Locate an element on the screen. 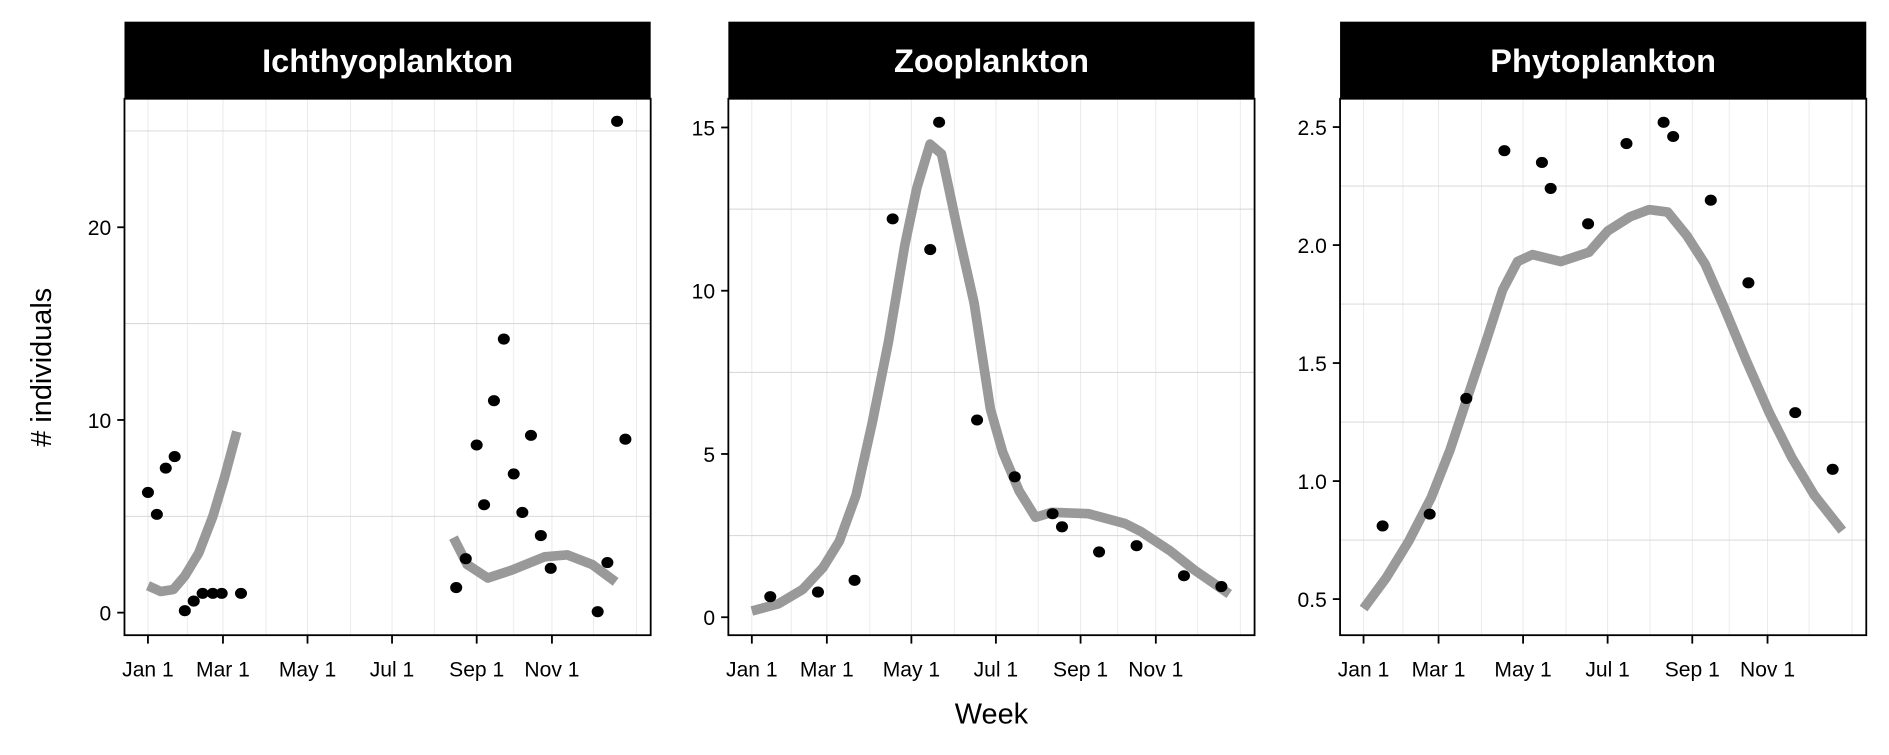  facet-title: Phytoplankton is located at coordinates (1603, 61).